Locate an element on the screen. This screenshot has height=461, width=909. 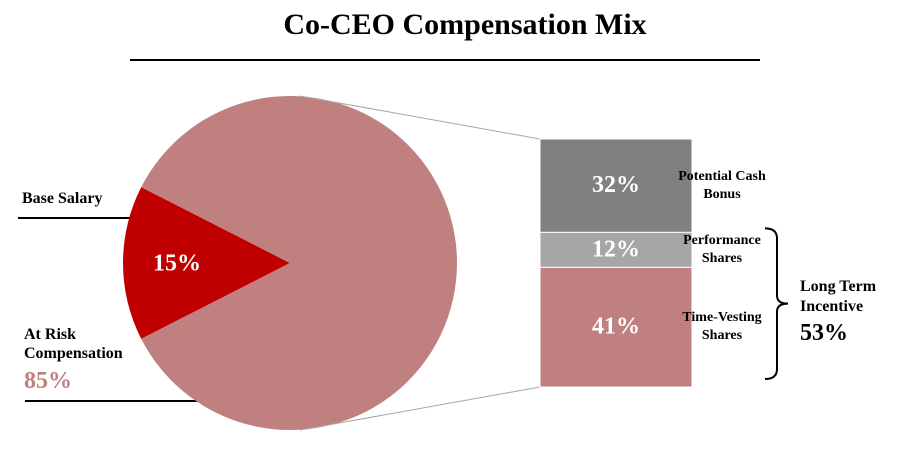
bar-value-label: 12% is located at coordinates (616, 249).